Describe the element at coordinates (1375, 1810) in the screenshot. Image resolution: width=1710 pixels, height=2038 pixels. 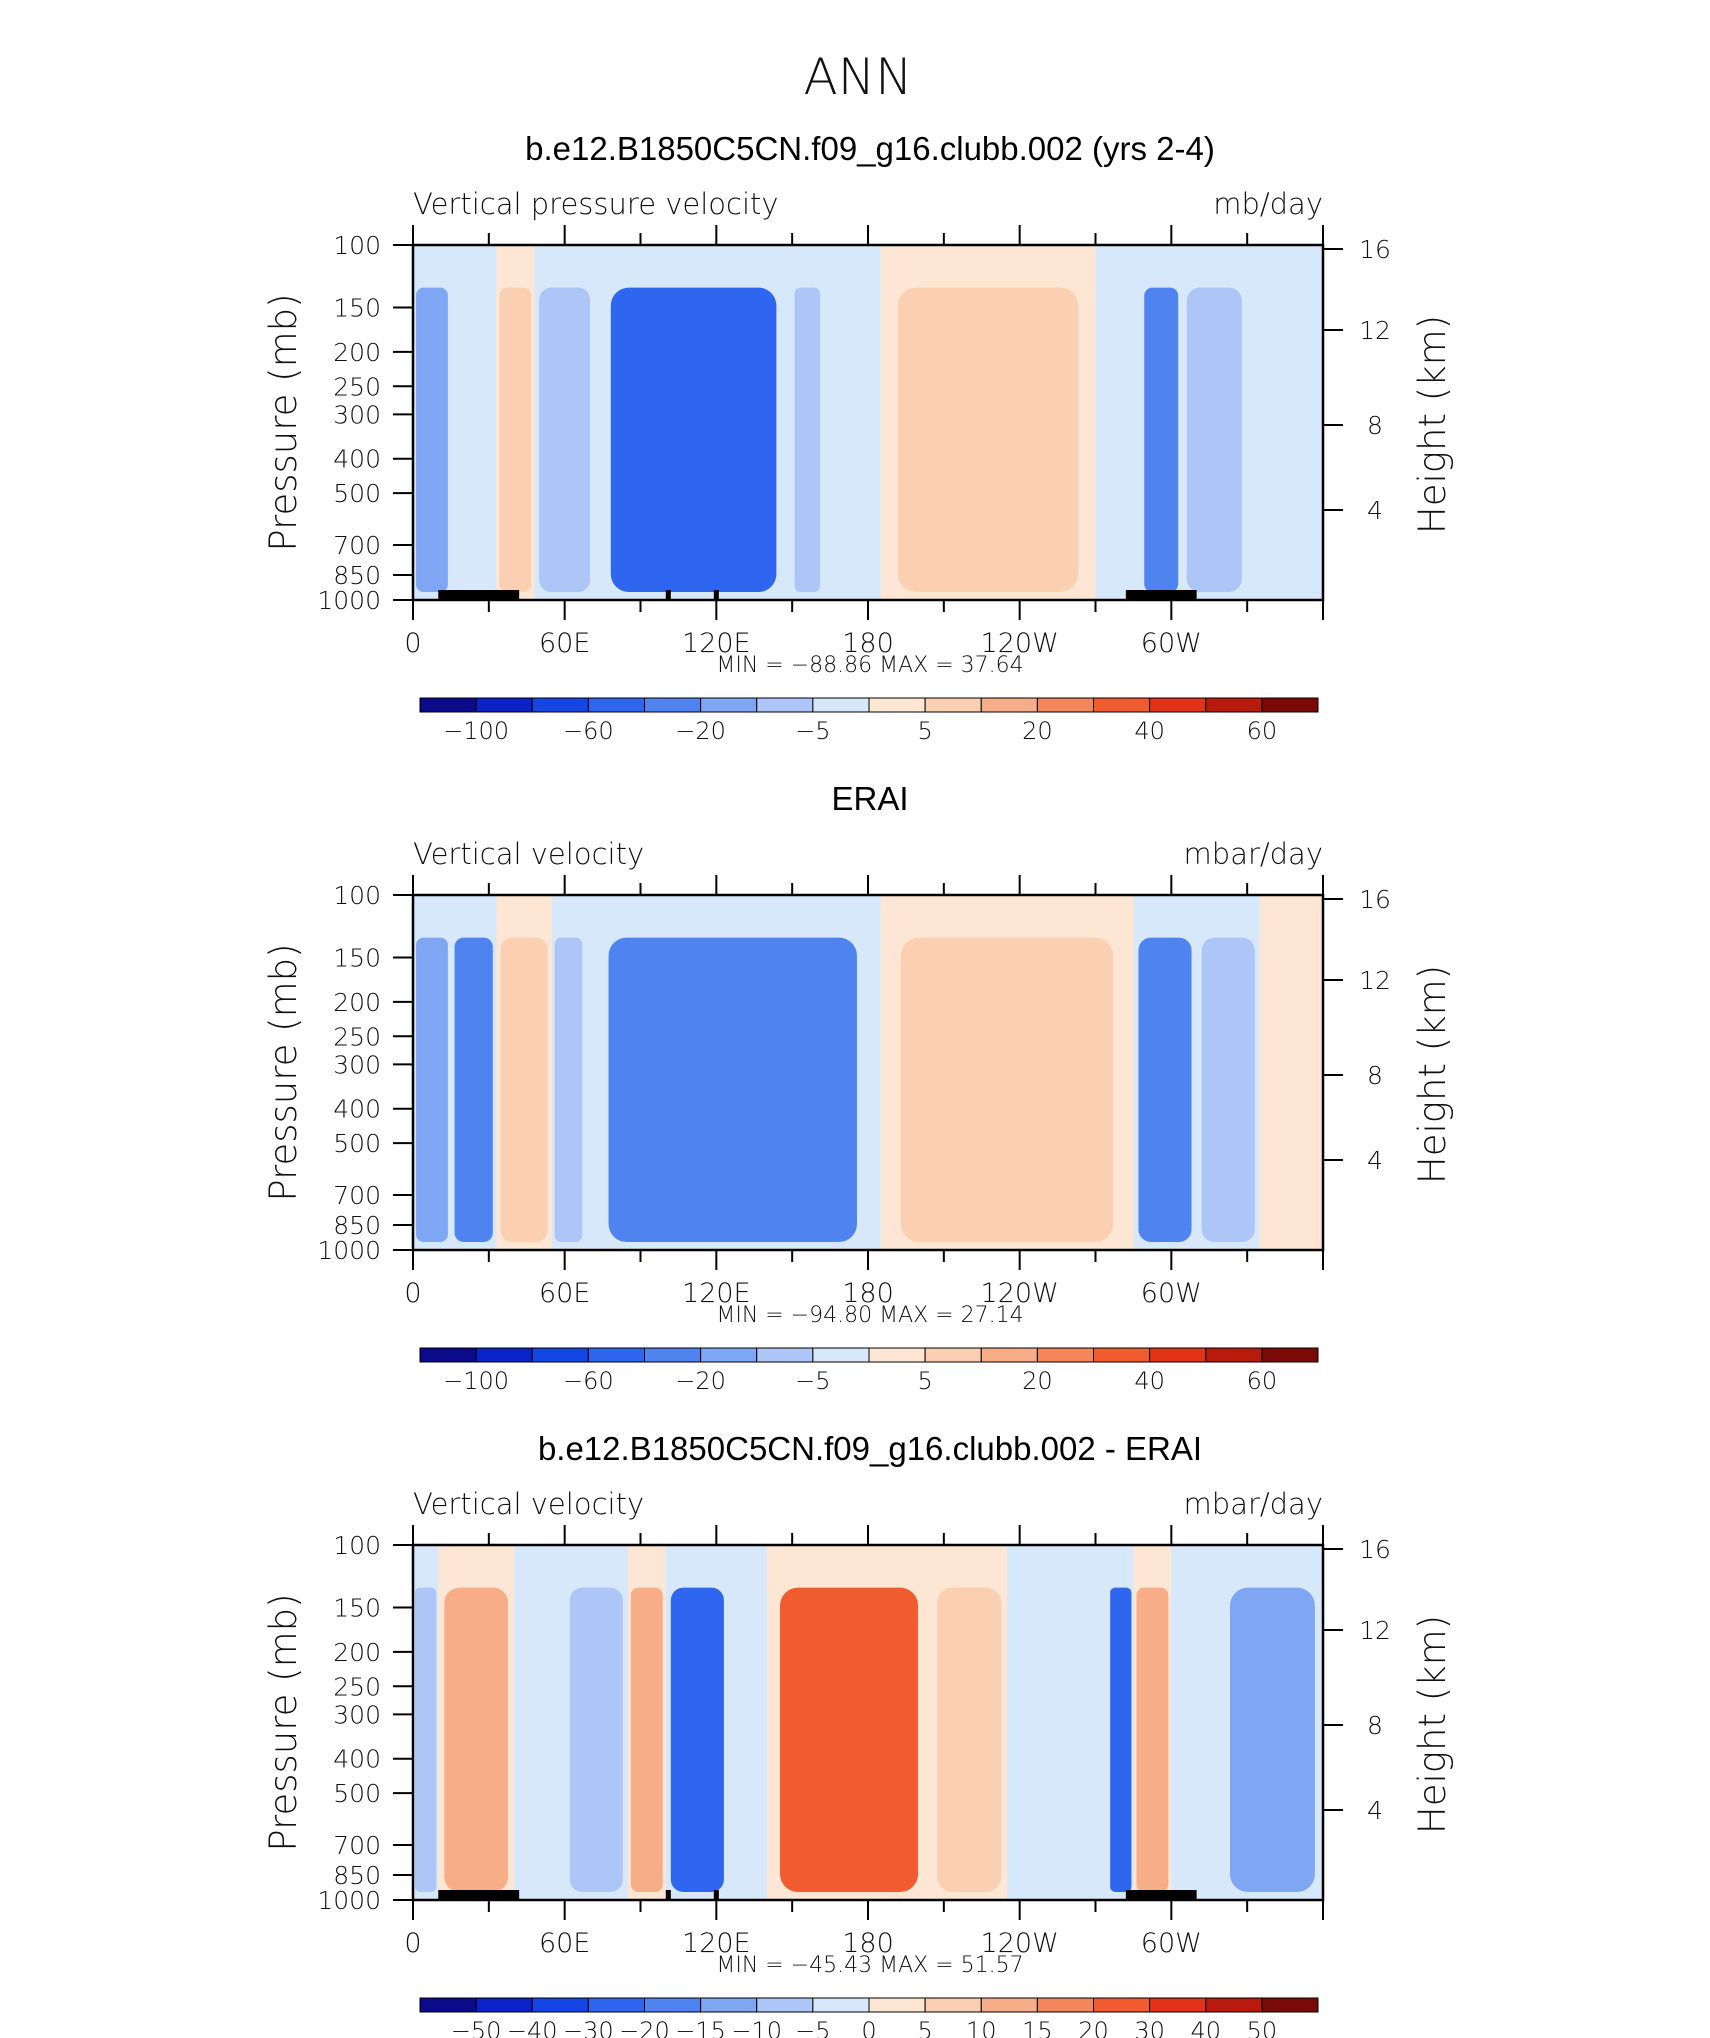
I see `y2-tick-label: 4` at that location.